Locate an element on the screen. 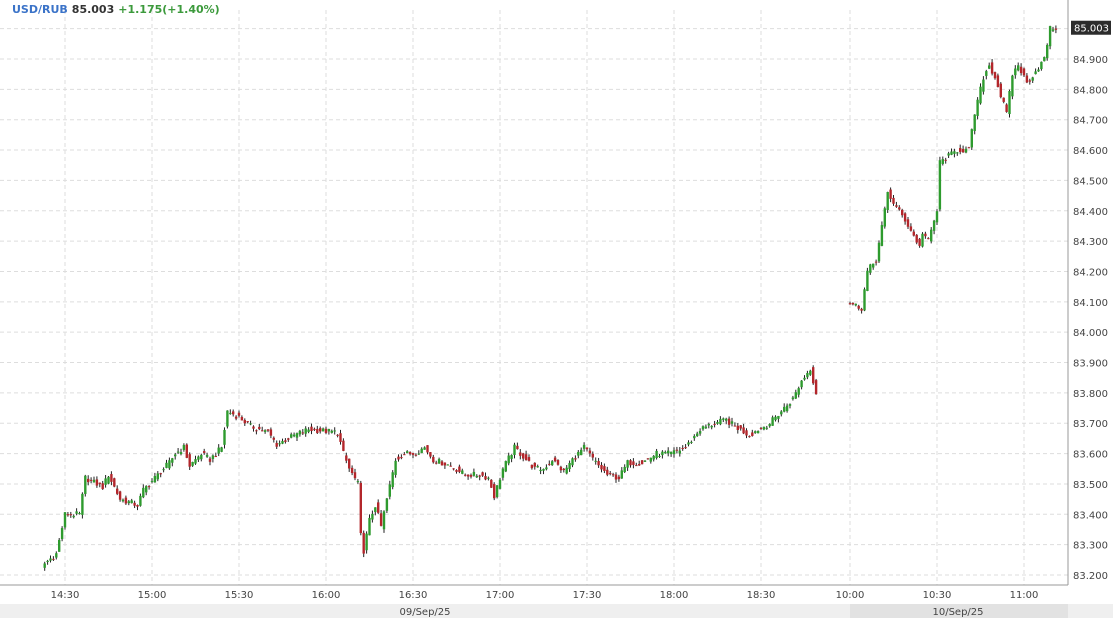 The width and height of the screenshot is (1113, 622). y-tick-label: 83.400 is located at coordinates (1090, 515).